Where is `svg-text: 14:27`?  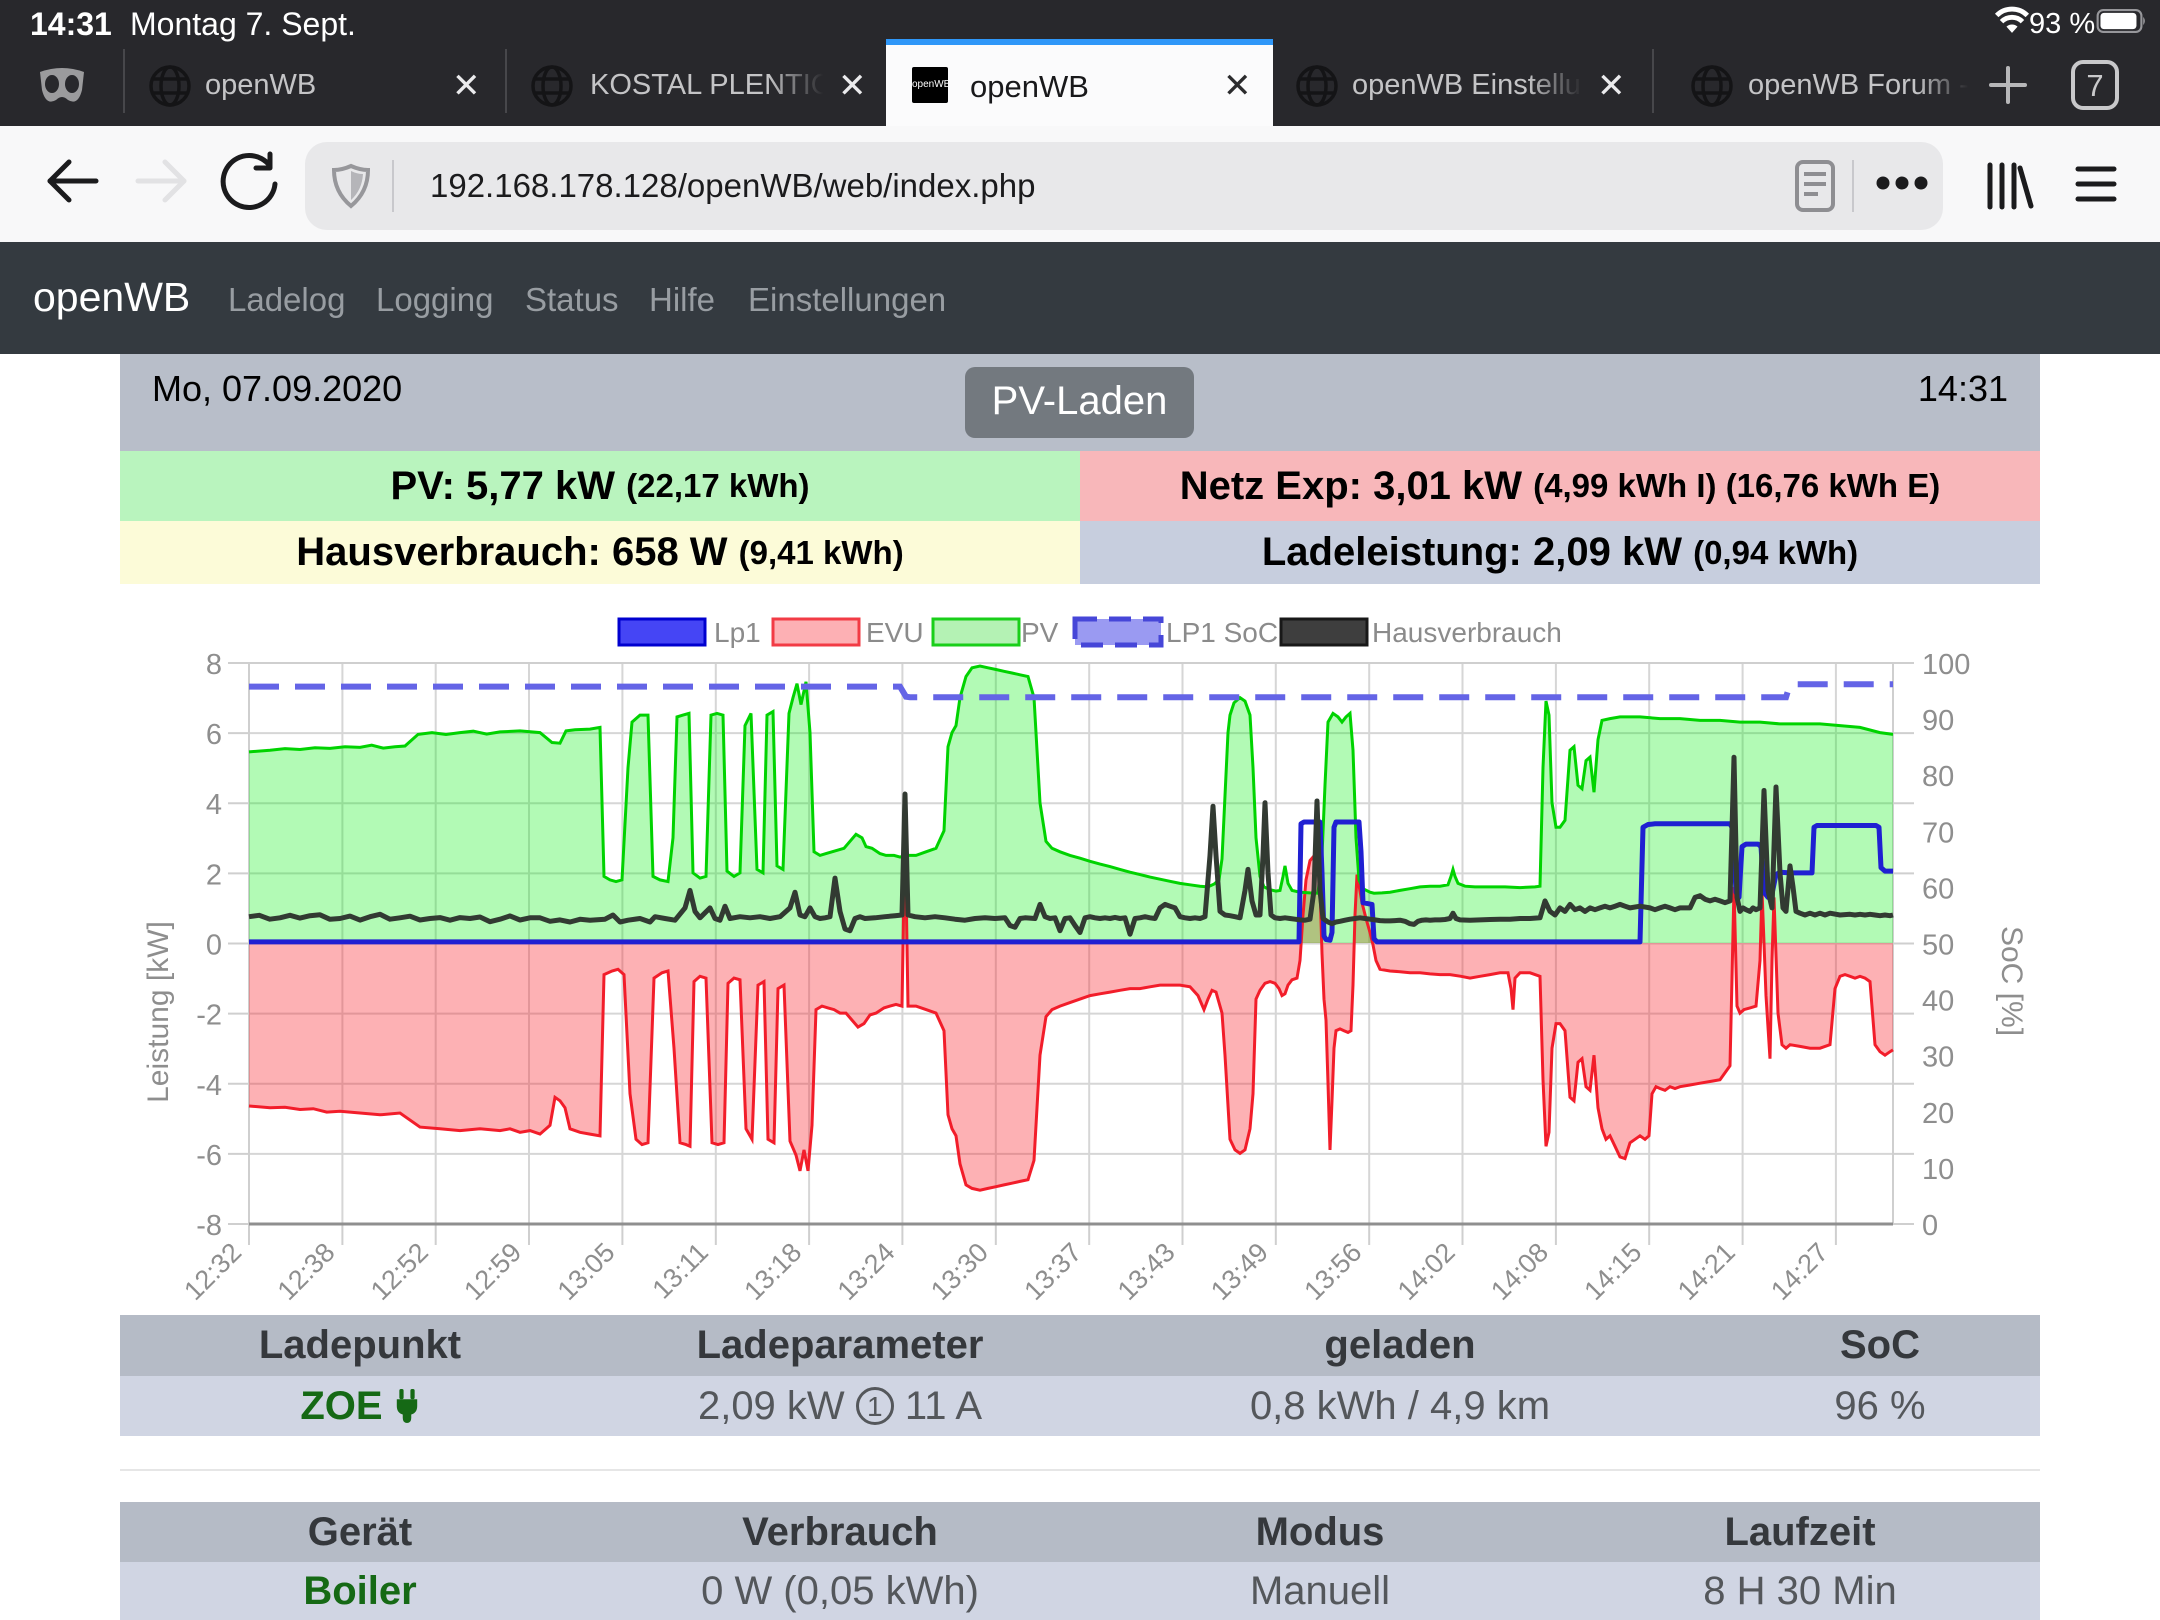
svg-text: 14:27 is located at coordinates (1799, 1271).